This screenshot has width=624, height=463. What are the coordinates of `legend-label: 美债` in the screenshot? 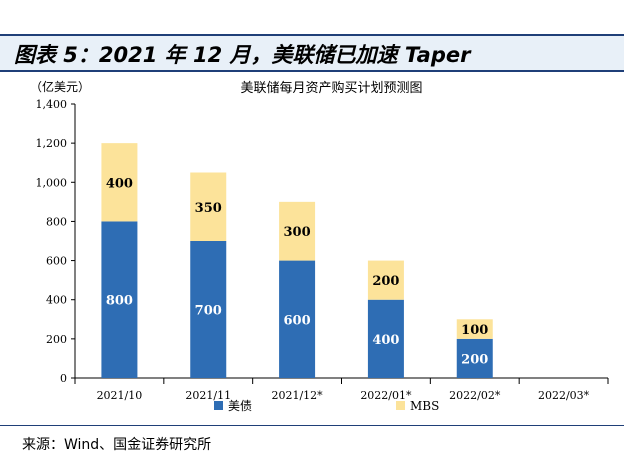 It's located at (240, 406).